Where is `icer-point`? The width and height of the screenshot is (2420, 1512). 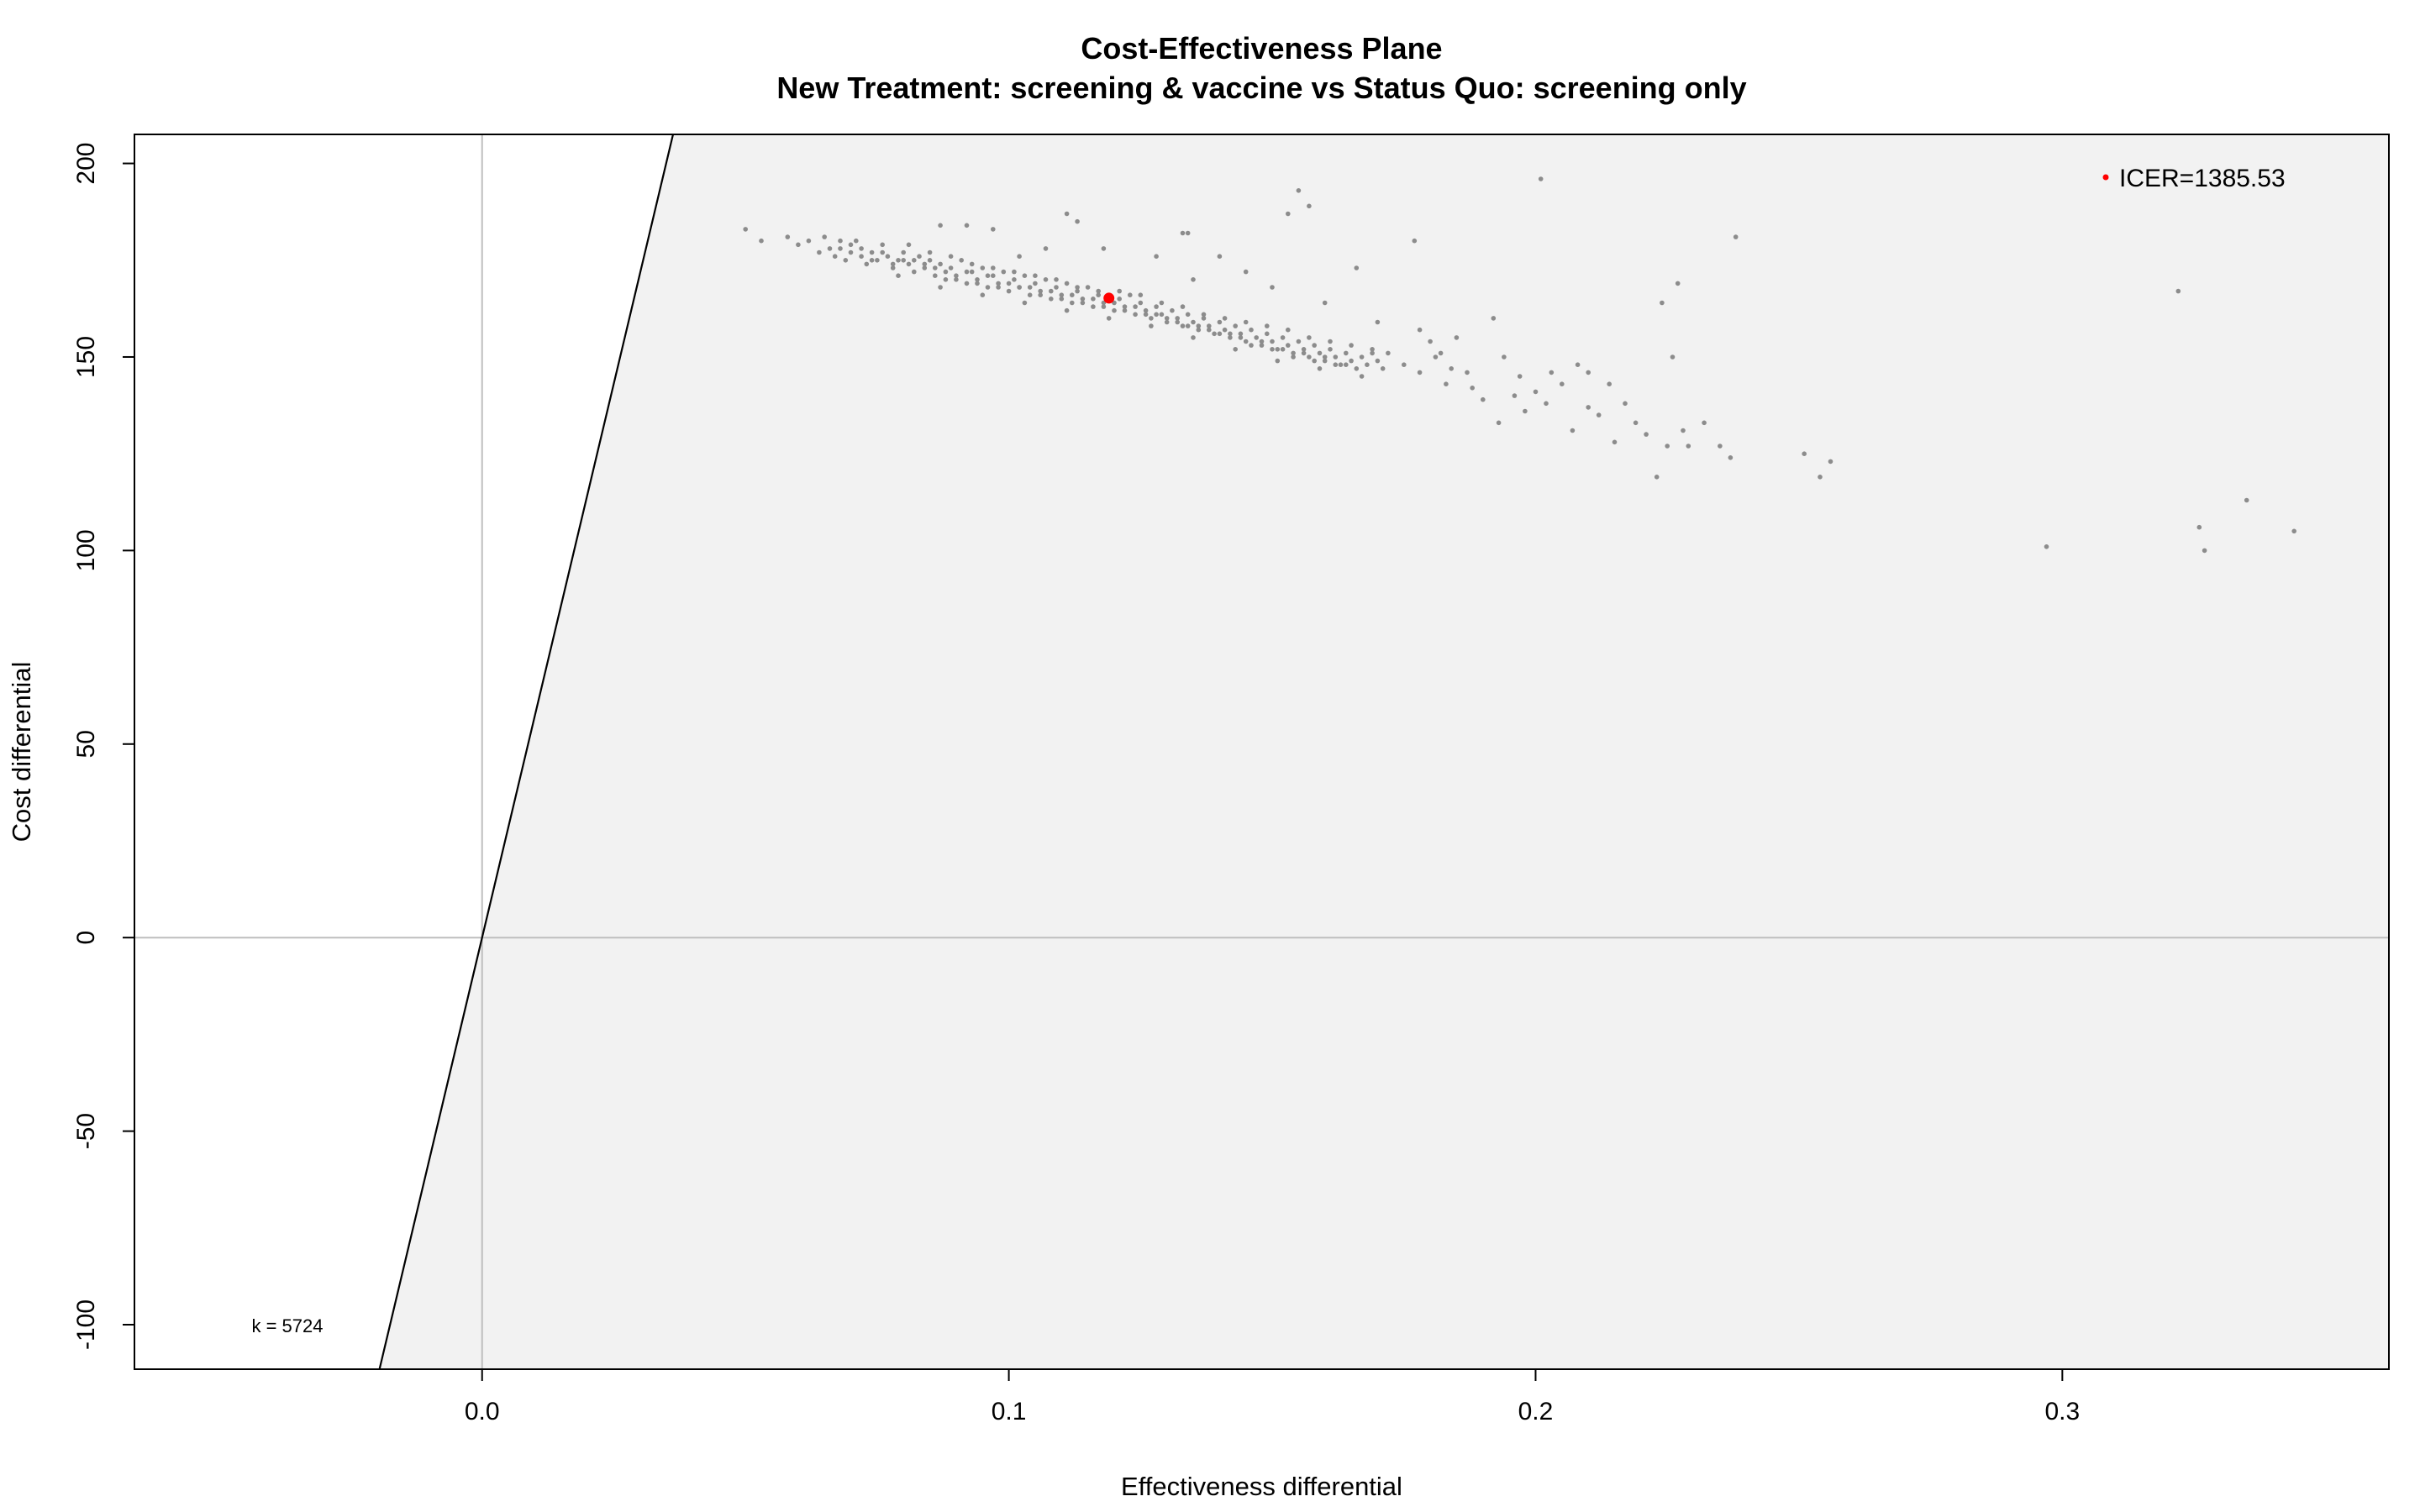
icer-point is located at coordinates (1109, 298).